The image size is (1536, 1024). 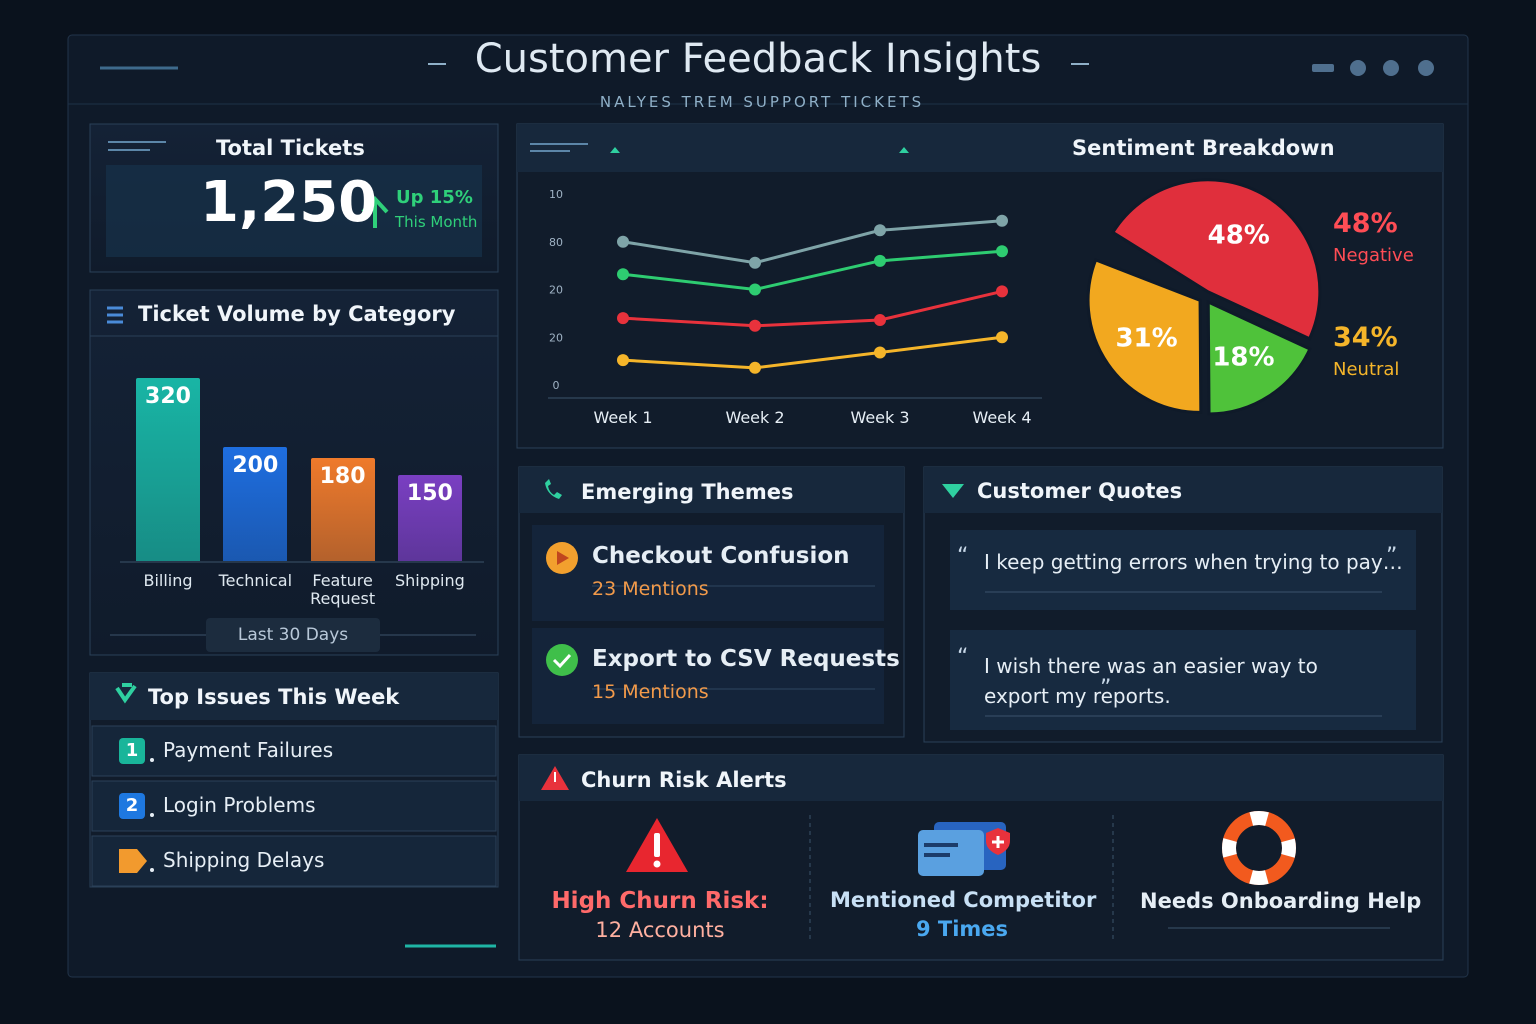 What do you see at coordinates (650, 589) in the screenshot?
I see `theme-mentions: 23 Mentions` at bounding box center [650, 589].